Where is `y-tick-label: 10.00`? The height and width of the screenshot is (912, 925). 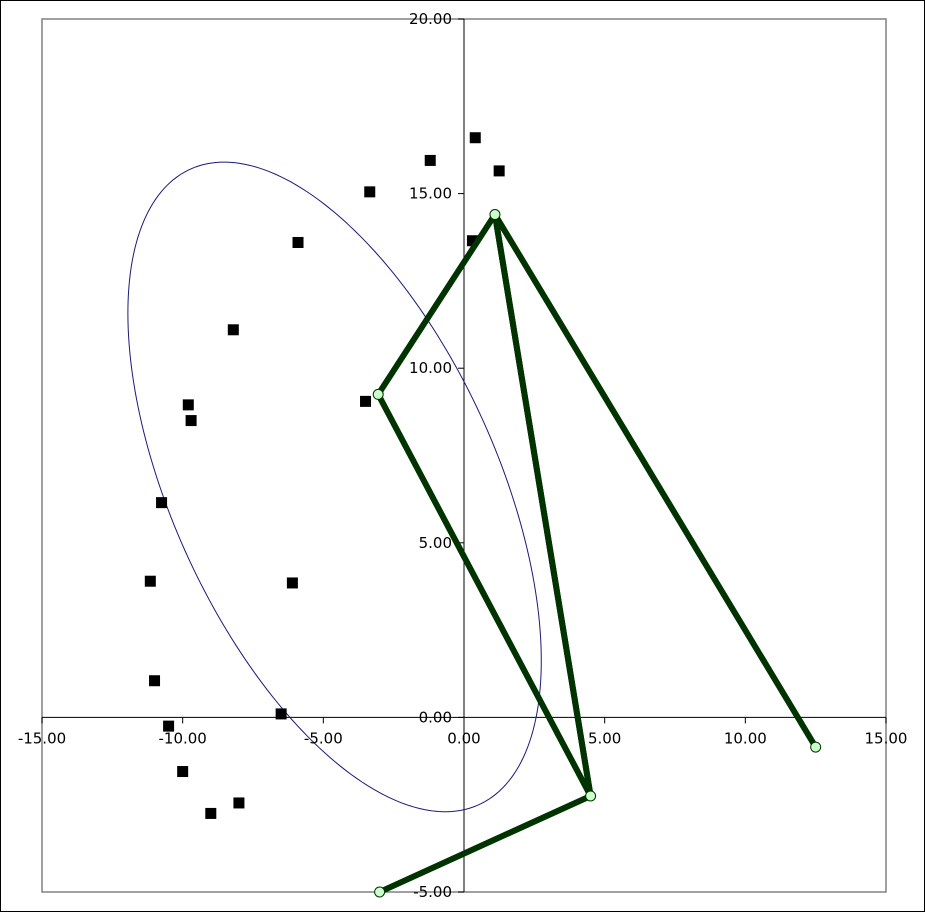
y-tick-label: 10.00 is located at coordinates (430, 368).